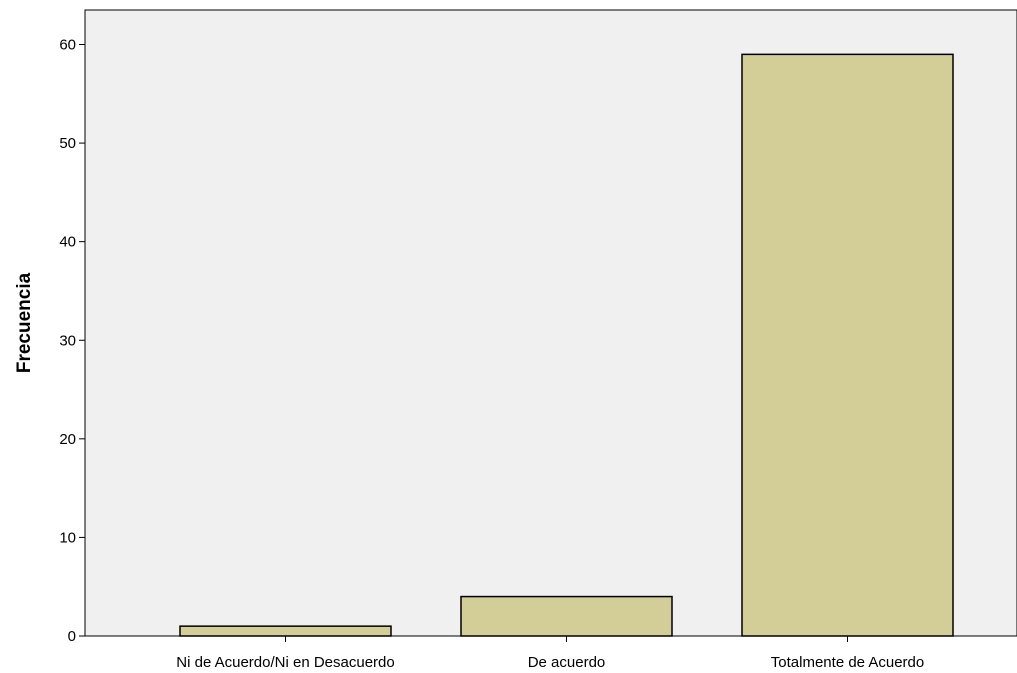 The image size is (1017, 673). Describe the element at coordinates (67, 143) in the screenshot. I see `y-tick-label: 50` at that location.